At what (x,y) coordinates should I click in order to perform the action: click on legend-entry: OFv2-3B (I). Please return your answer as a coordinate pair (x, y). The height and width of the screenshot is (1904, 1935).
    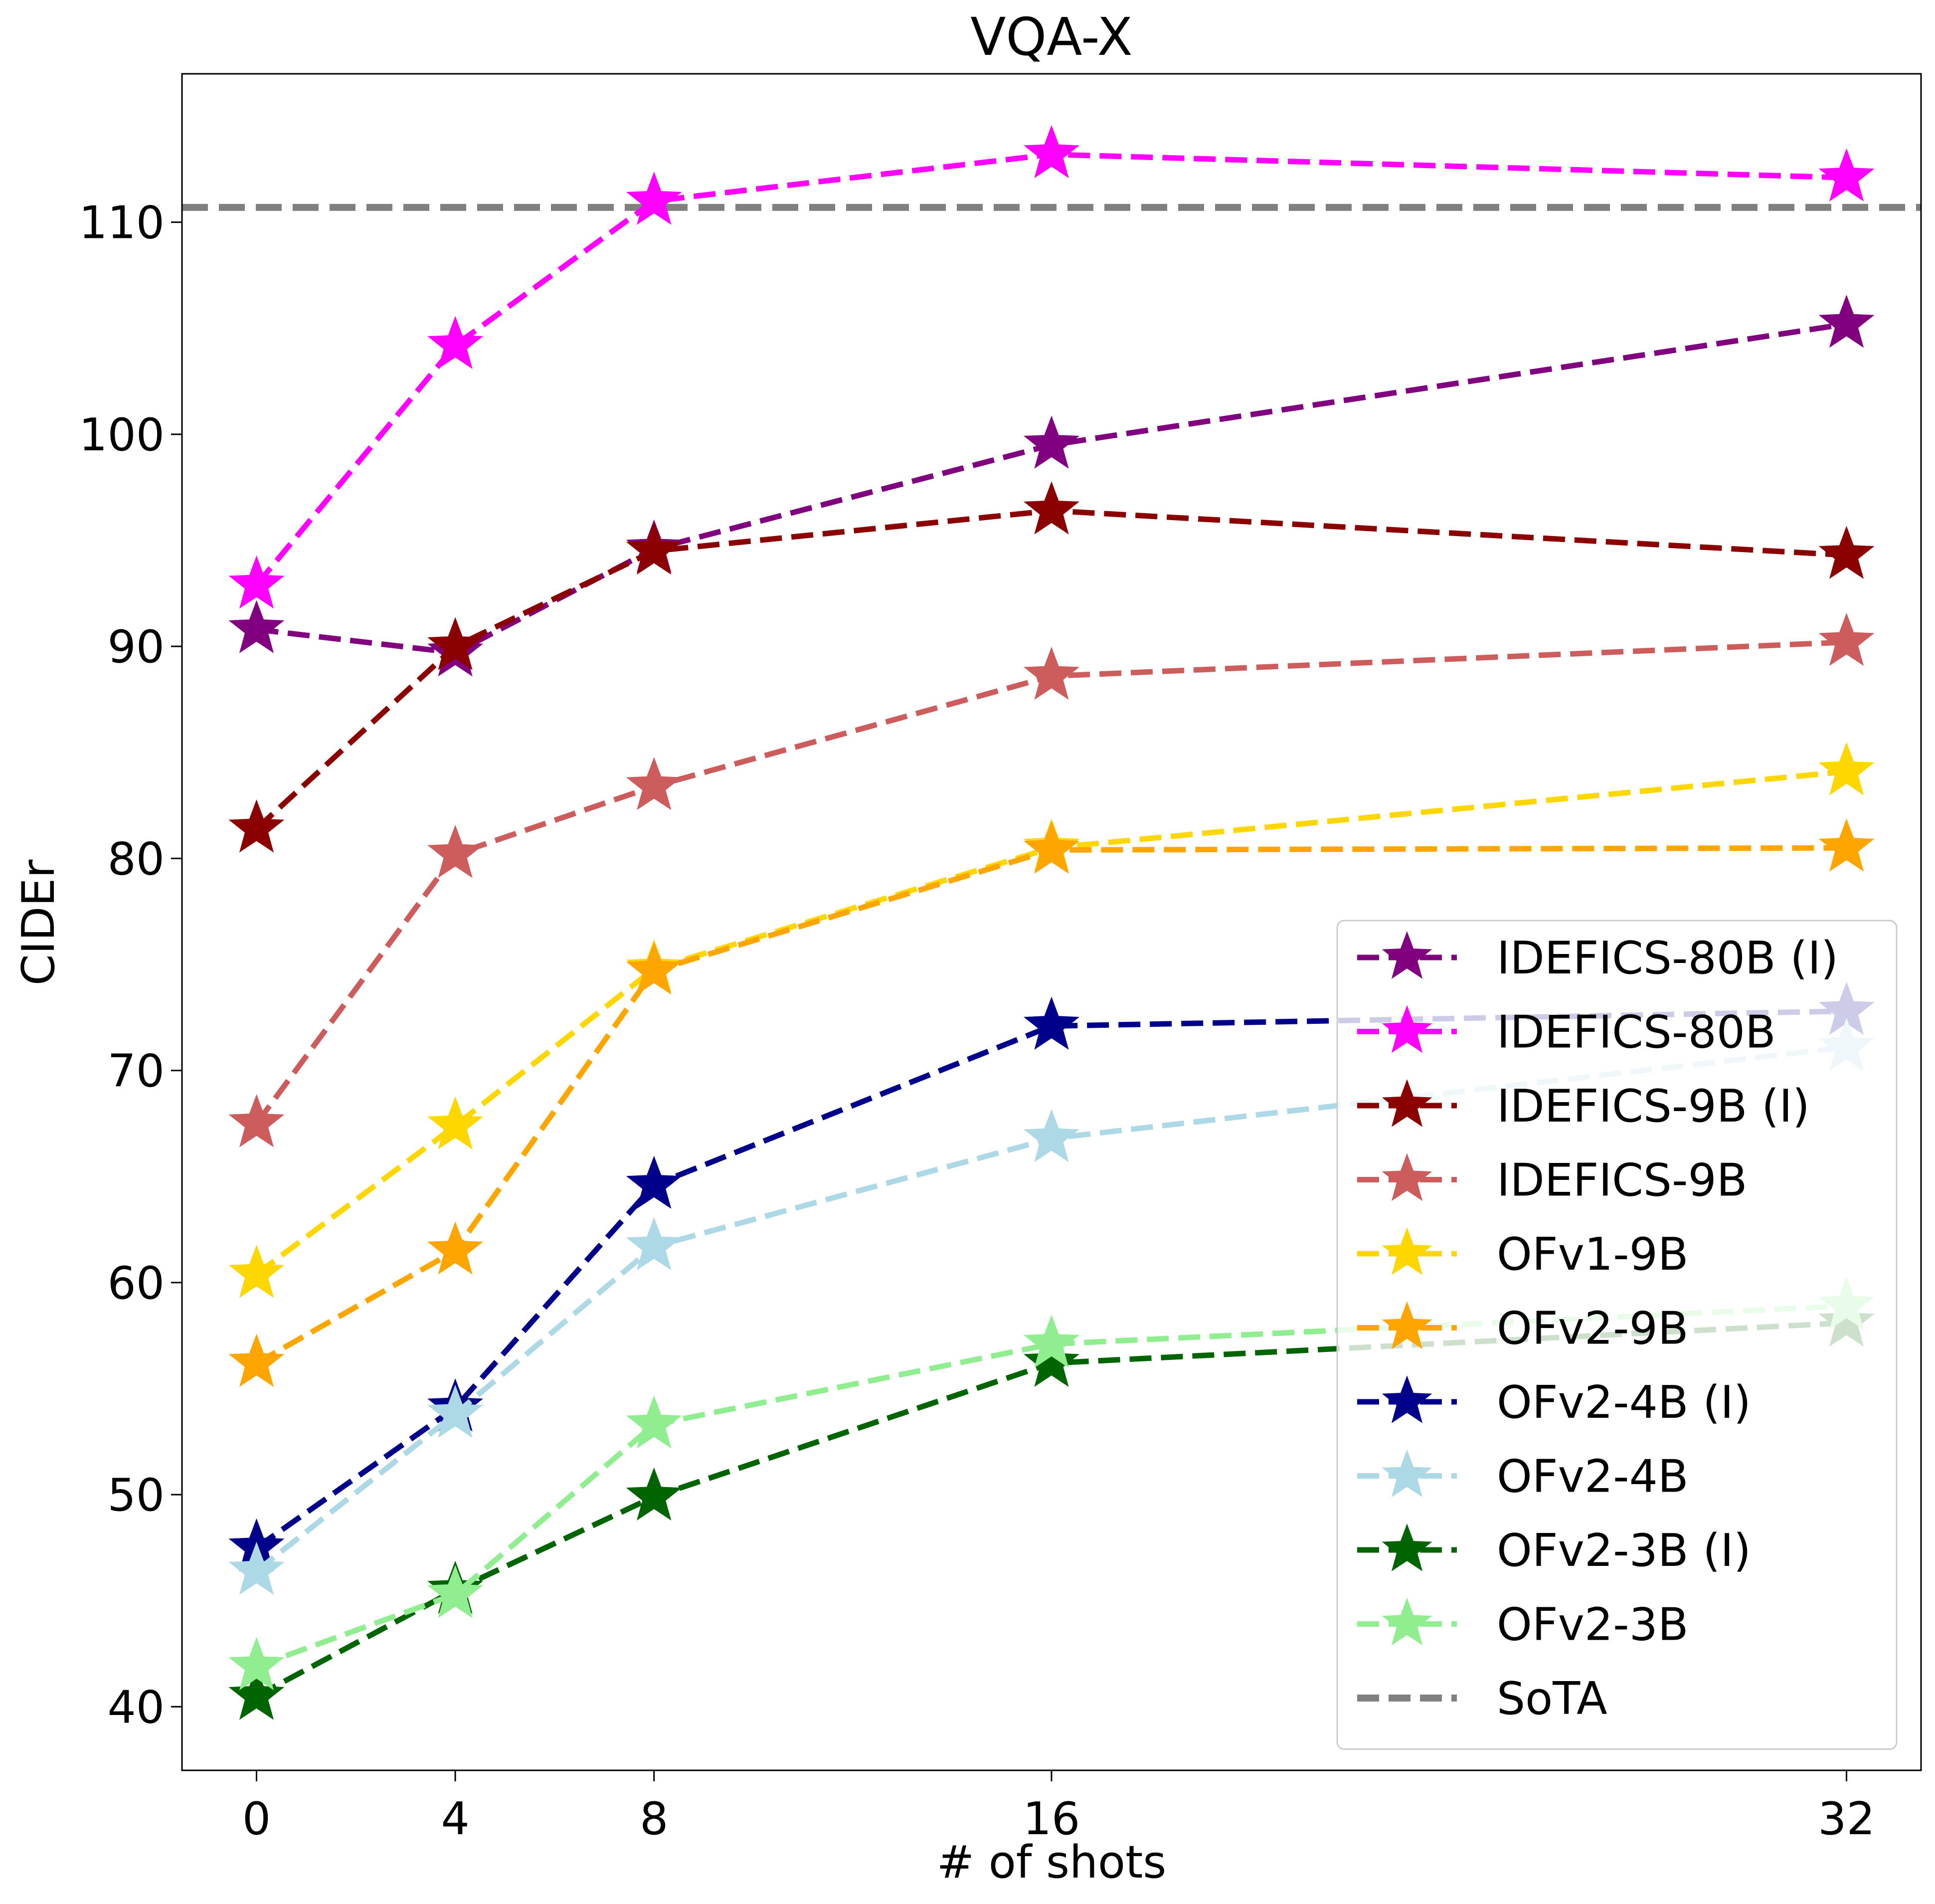
    Looking at the image, I should click on (1554, 1550).